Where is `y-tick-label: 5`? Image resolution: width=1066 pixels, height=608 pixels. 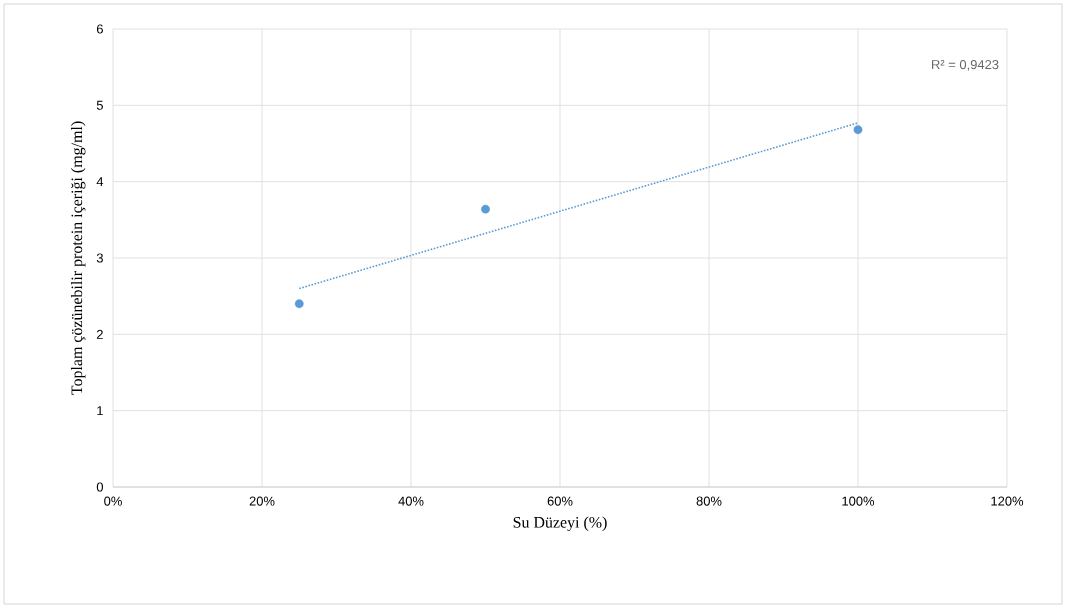 y-tick-label: 5 is located at coordinates (99, 105).